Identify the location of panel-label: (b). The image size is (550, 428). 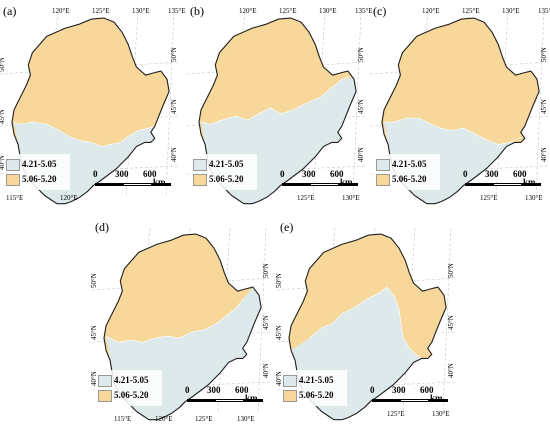
(197, 11).